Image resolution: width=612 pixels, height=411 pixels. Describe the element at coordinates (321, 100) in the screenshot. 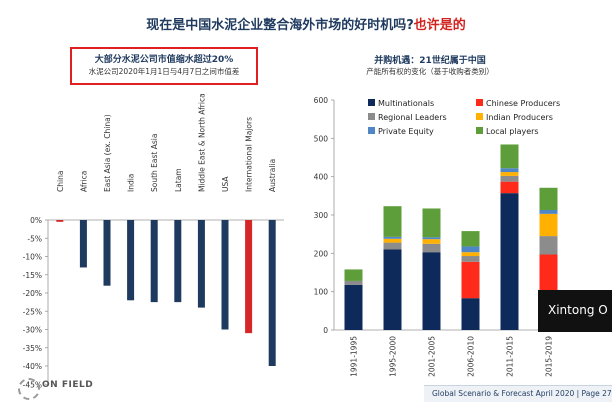

I see `y-tick-label: 600` at that location.